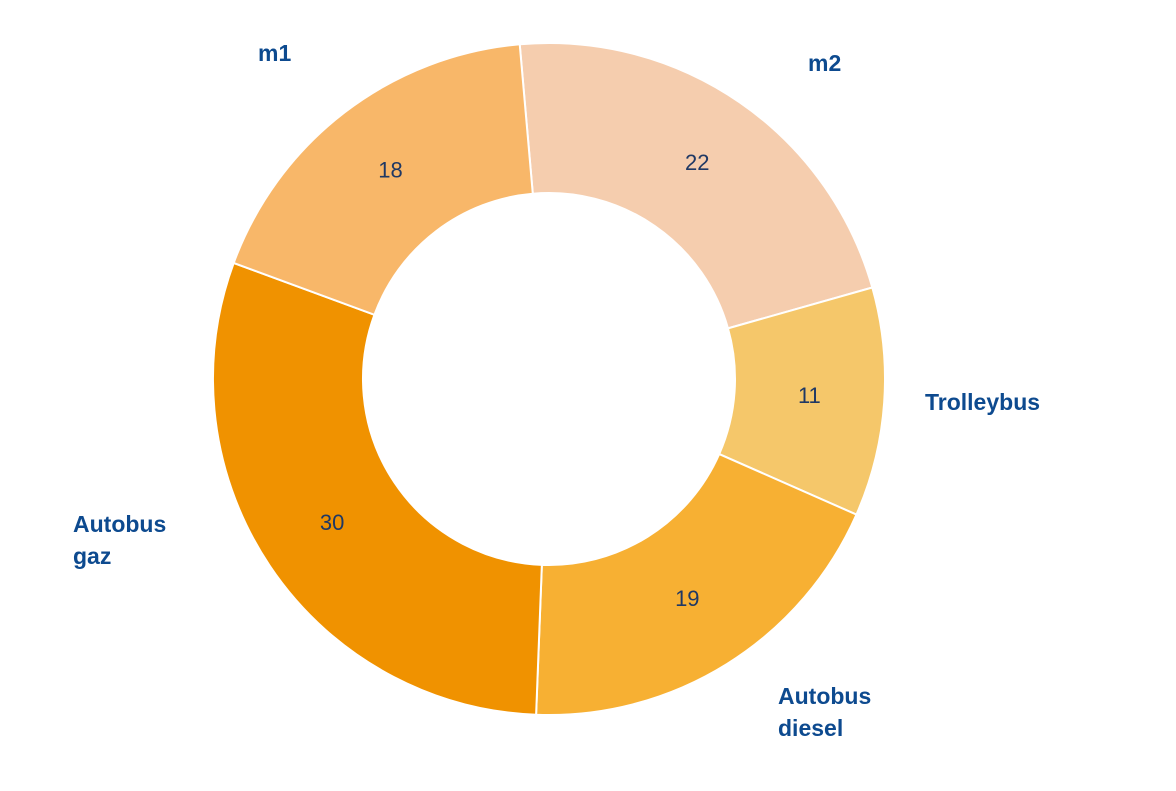 The width and height of the screenshot is (1176, 791). I want to click on slice-m2, so click(696, 186).